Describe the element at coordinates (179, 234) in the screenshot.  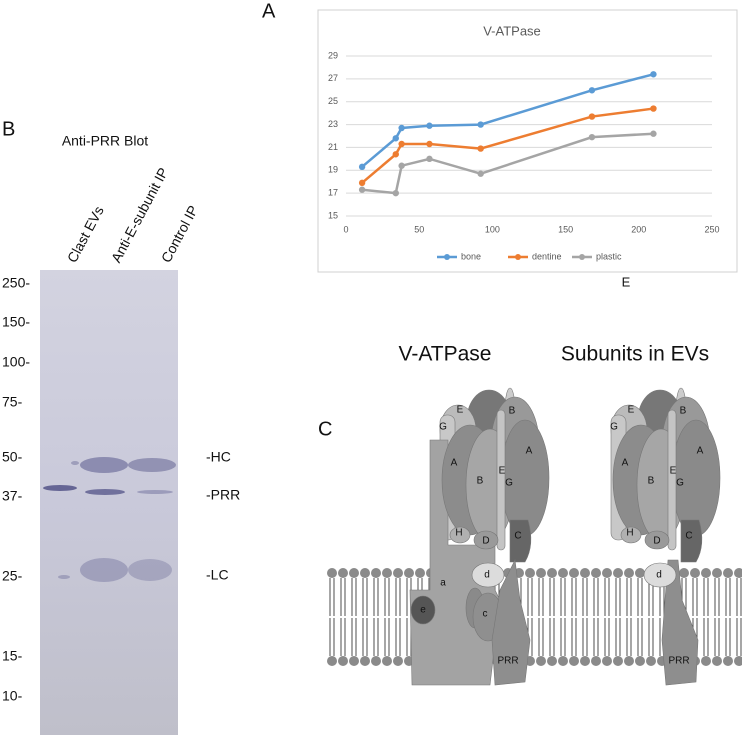
I see `lane-label: Control IP` at that location.